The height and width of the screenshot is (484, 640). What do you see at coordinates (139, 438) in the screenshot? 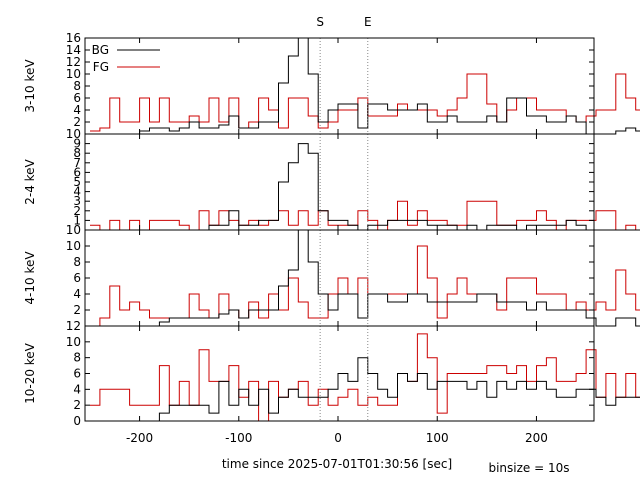
I see `xtick-label: -200` at bounding box center [139, 438].